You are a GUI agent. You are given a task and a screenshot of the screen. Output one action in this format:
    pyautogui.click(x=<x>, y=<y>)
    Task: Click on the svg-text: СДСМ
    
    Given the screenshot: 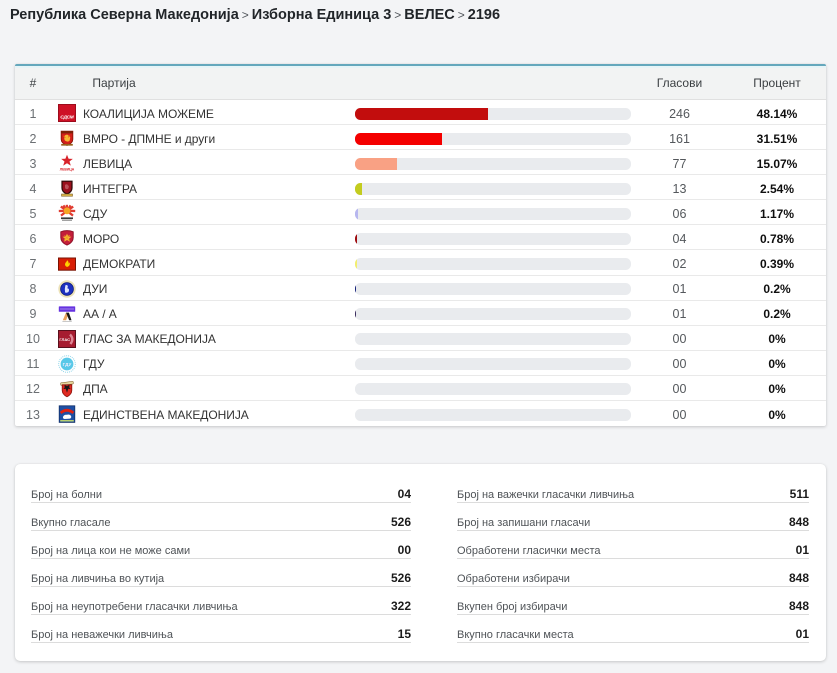 What is the action you would take?
    pyautogui.click(x=67, y=118)
    